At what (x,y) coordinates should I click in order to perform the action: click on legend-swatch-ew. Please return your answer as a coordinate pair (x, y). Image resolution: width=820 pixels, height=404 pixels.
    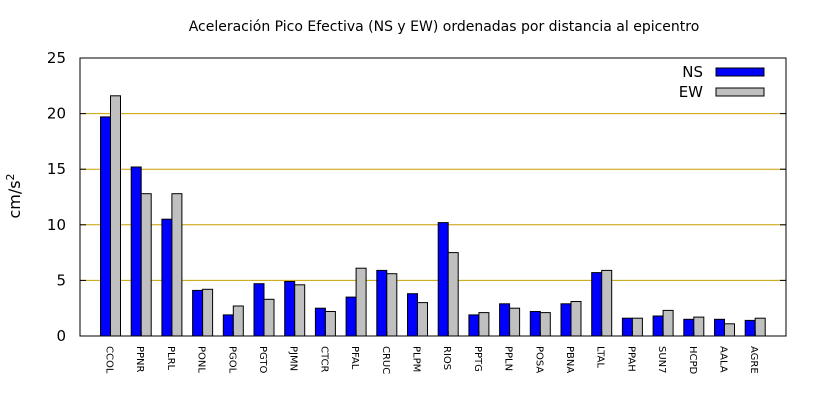
    Looking at the image, I should click on (740, 92).